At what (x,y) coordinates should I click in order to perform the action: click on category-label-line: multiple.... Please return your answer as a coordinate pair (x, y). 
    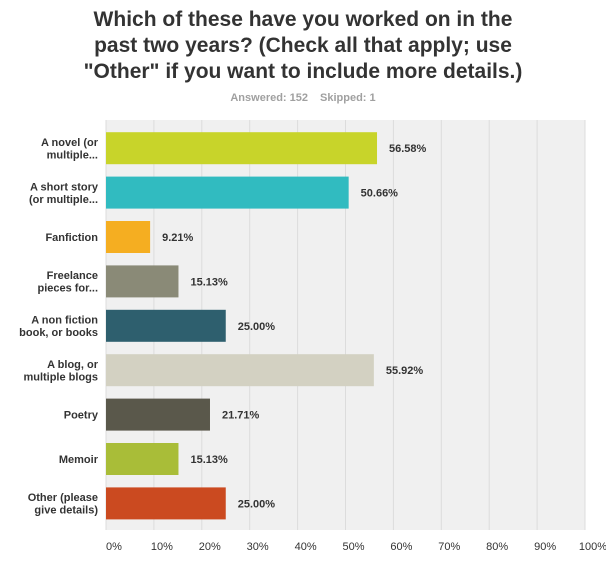
    Looking at the image, I should click on (72, 155).